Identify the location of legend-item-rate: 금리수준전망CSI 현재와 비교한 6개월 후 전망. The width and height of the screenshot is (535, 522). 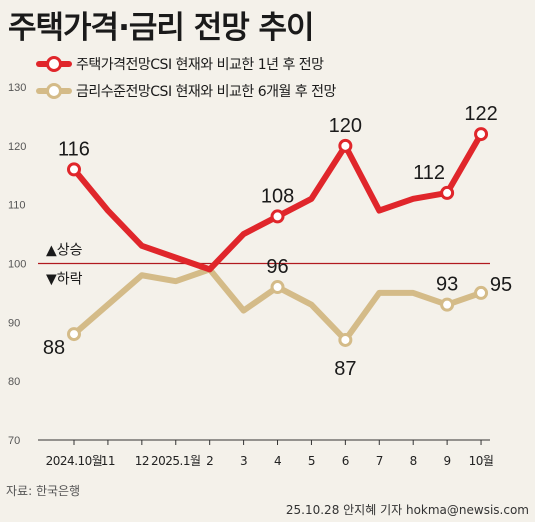
(186, 91).